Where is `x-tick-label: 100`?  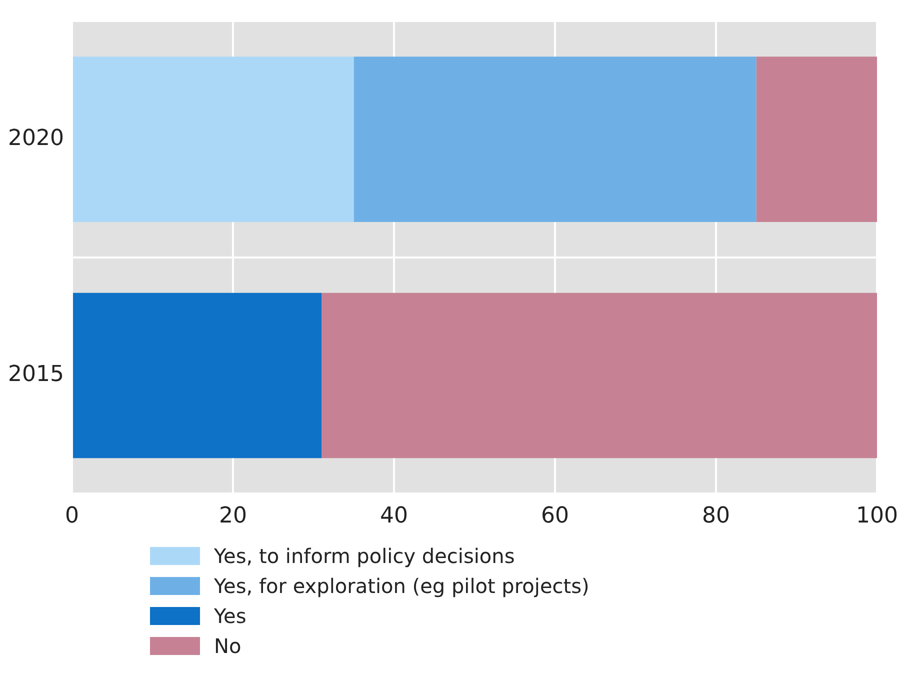 x-tick-label: 100 is located at coordinates (877, 516).